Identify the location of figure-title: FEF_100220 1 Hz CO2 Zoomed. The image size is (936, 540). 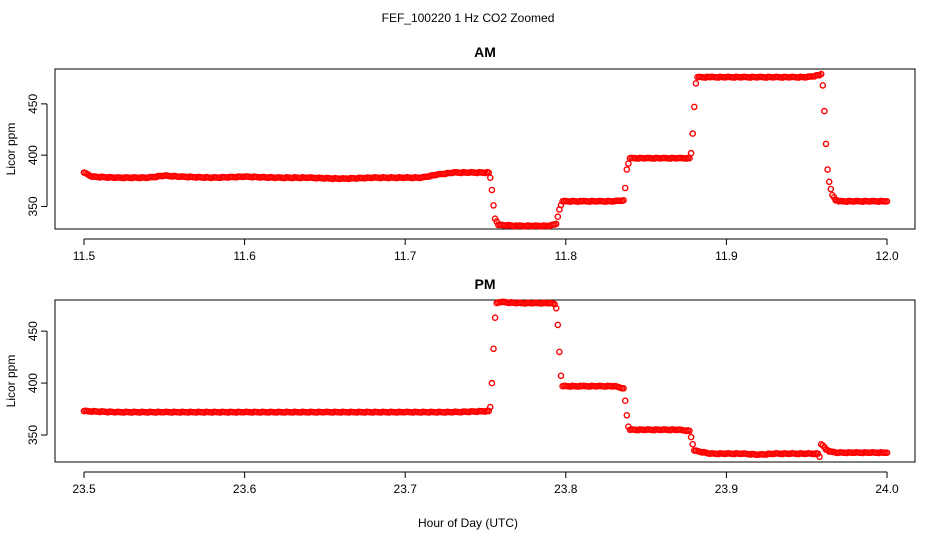
(468, 18).